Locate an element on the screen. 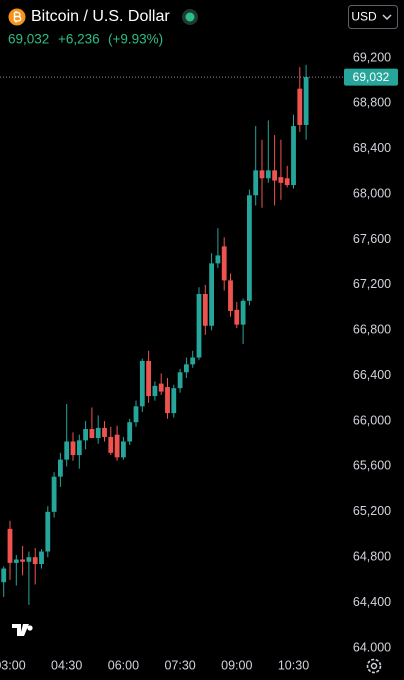 This screenshot has width=404, height=680. y-tick-label: 69,200 is located at coordinates (372, 57).